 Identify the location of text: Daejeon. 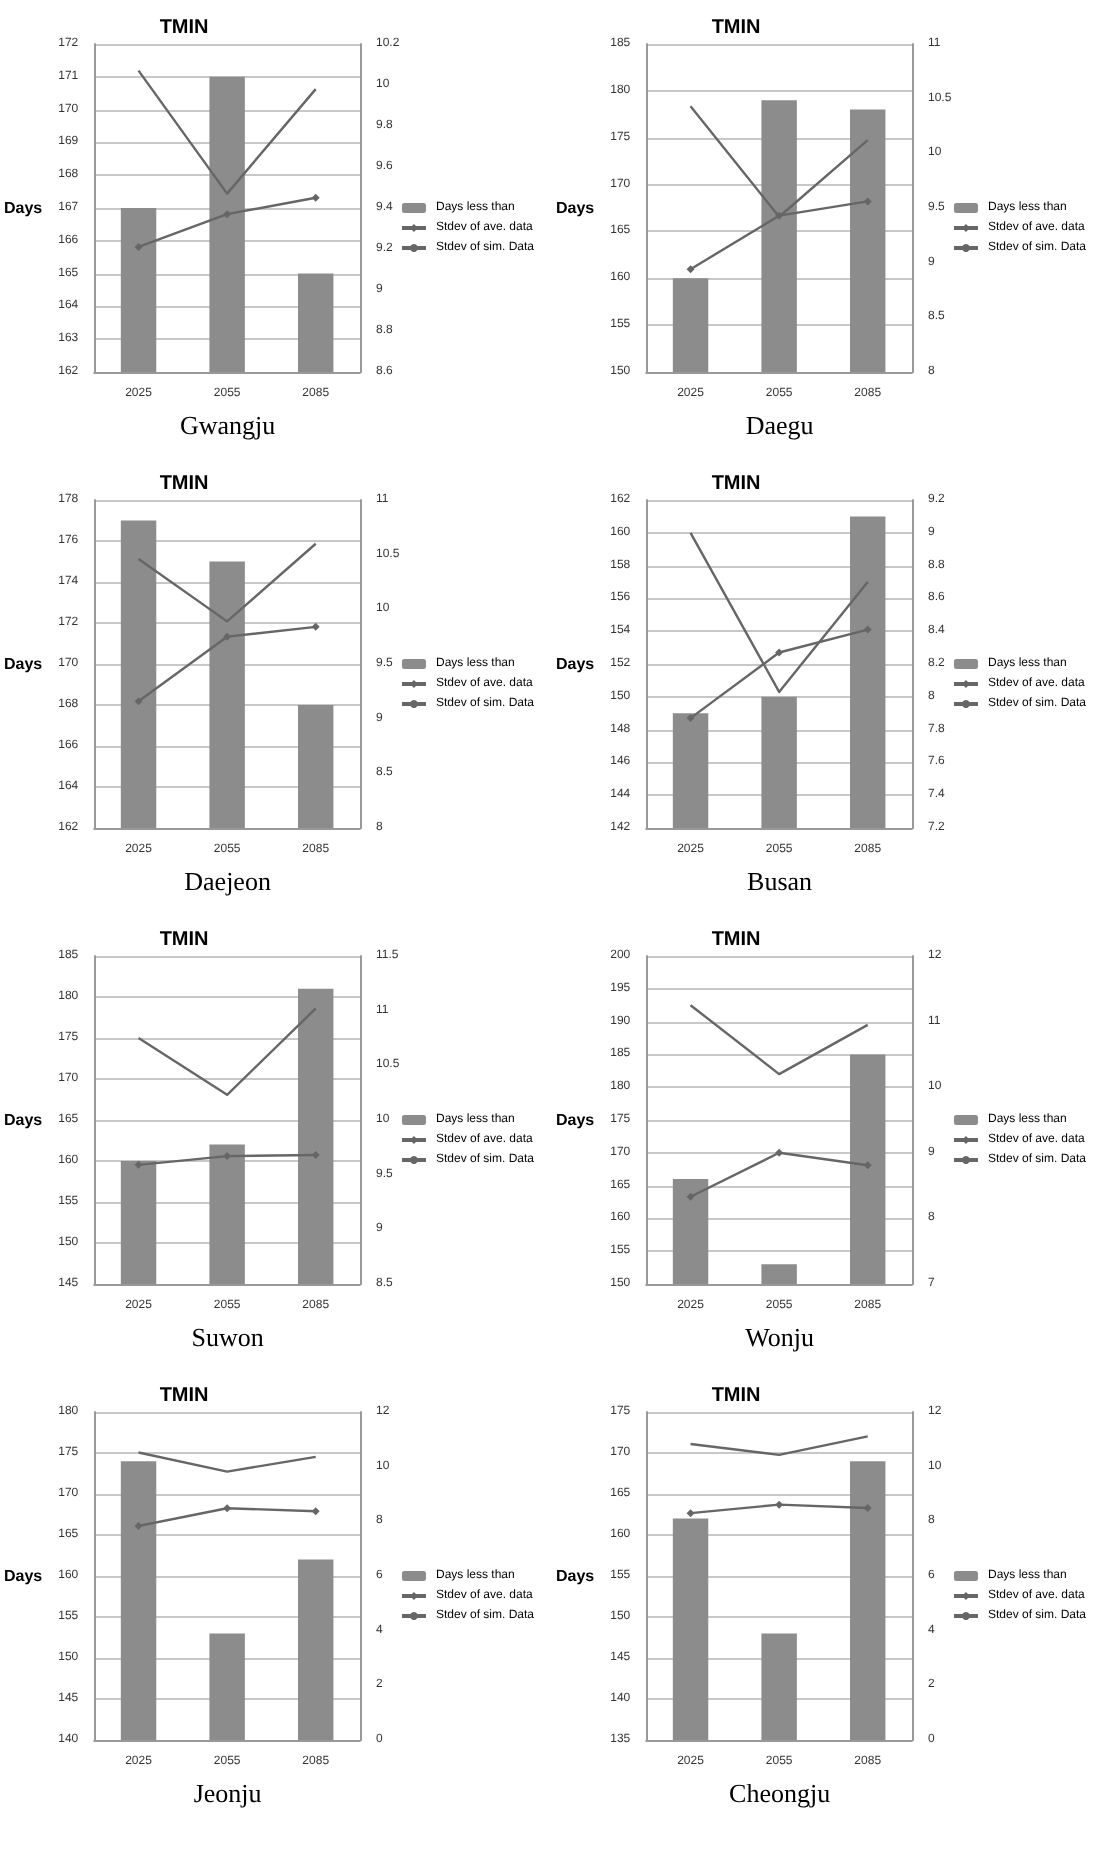
(228, 881).